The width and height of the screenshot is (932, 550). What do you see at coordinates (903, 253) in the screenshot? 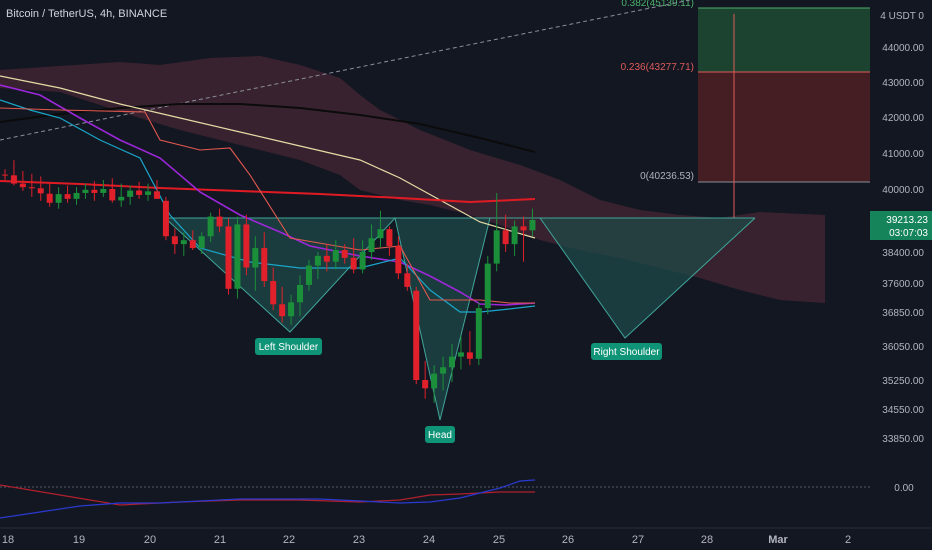
I see `price-tick-label: 38400.00` at bounding box center [903, 253].